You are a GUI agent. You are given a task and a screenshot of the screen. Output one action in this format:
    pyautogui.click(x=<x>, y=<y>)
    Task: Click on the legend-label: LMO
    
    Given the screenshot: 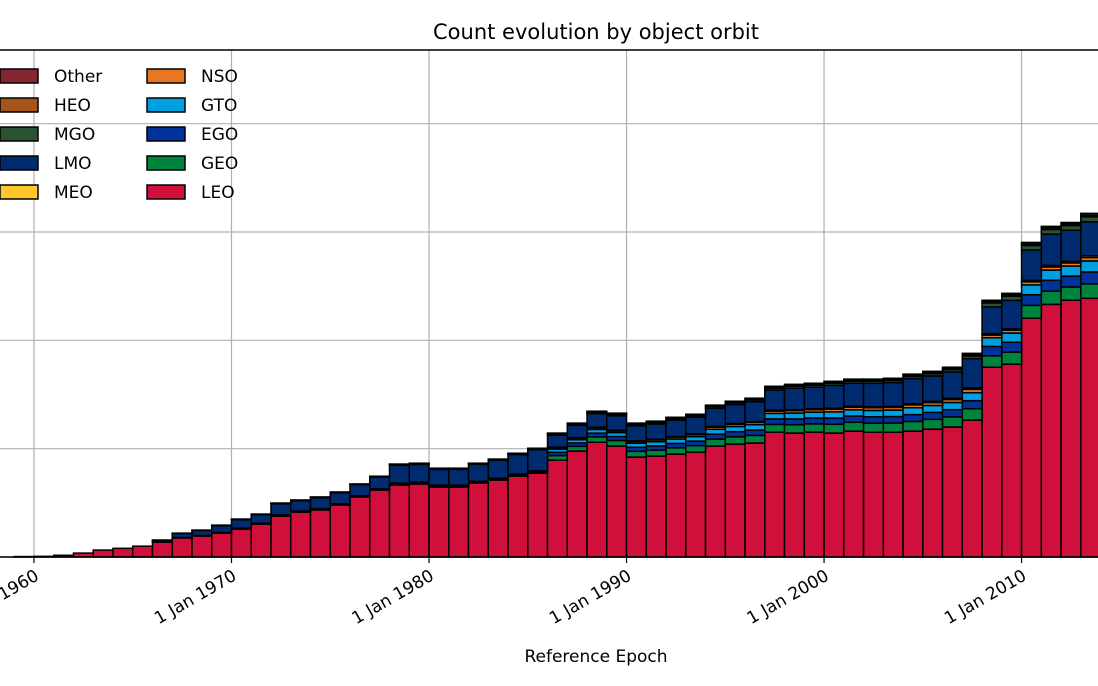 What is the action you would take?
    pyautogui.click(x=73, y=164)
    